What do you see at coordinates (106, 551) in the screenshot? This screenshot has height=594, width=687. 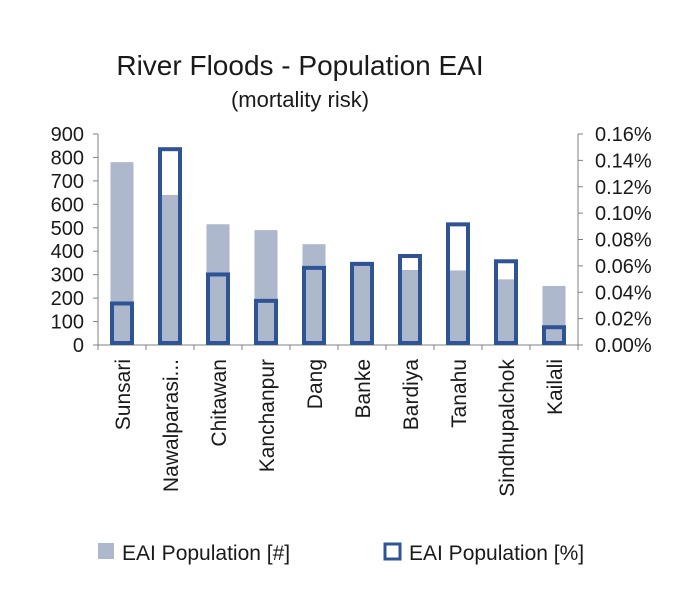 I see `legend-swatch-filled` at bounding box center [106, 551].